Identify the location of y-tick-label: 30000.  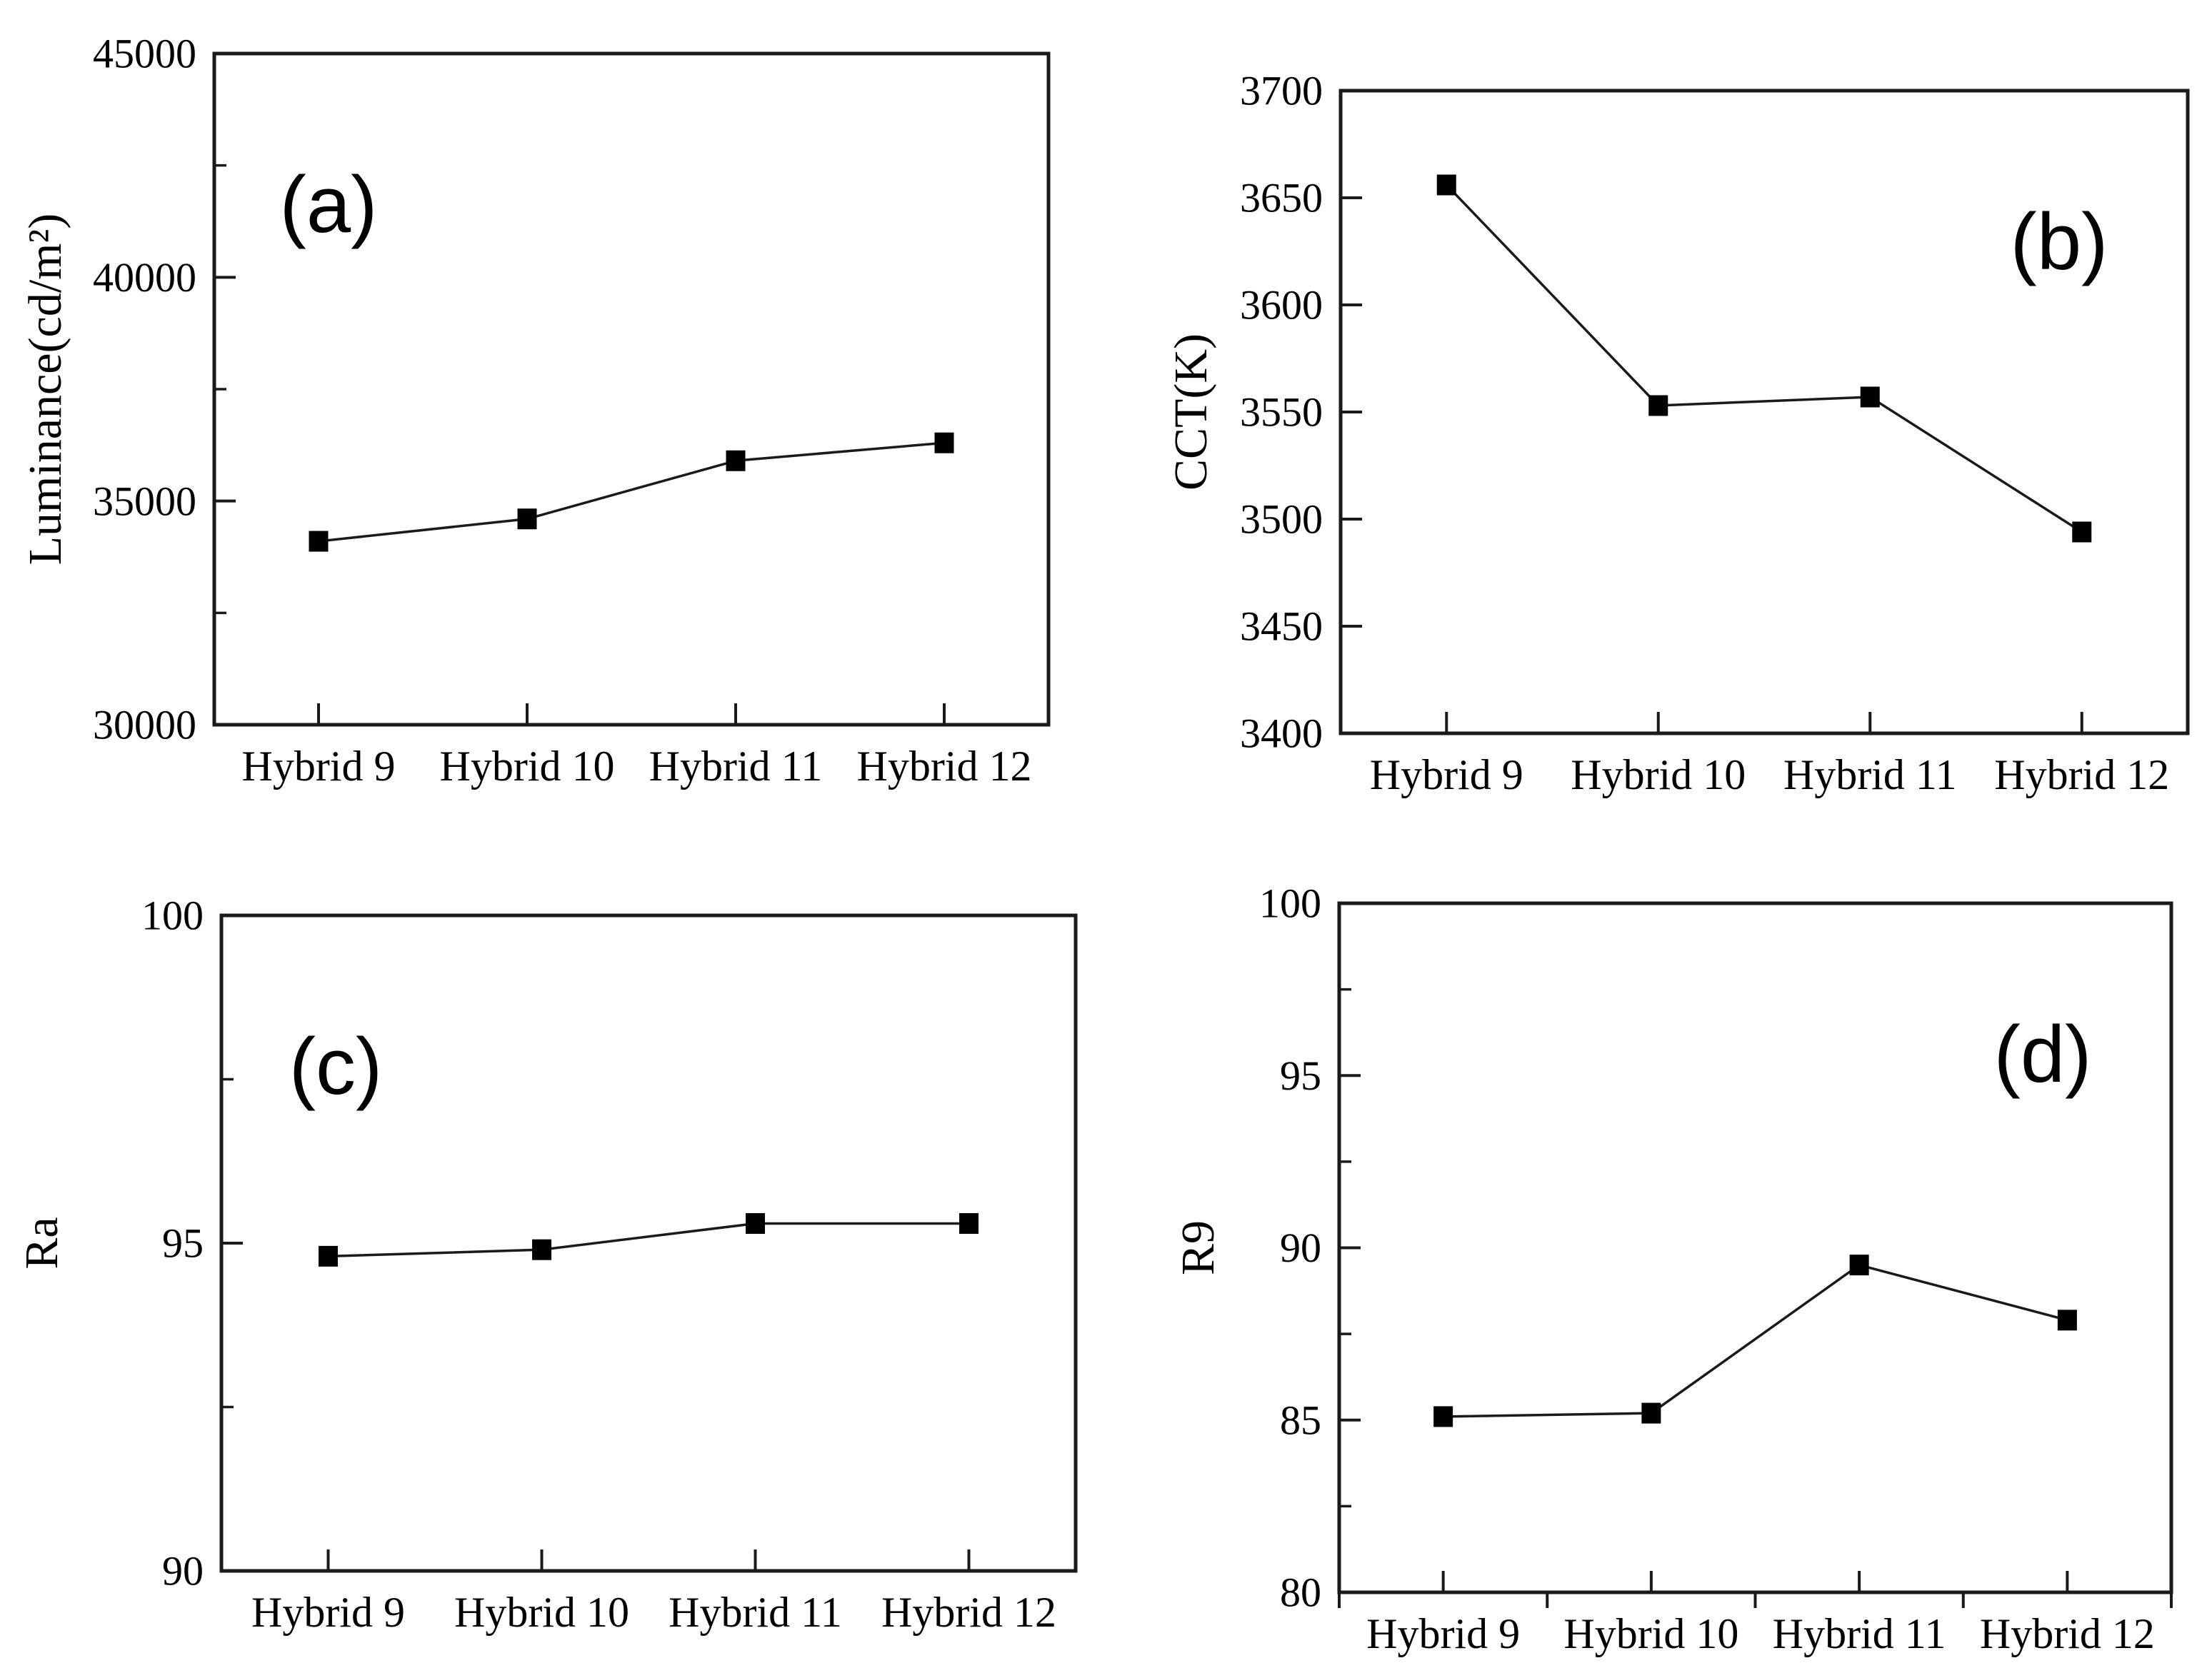
(144, 725).